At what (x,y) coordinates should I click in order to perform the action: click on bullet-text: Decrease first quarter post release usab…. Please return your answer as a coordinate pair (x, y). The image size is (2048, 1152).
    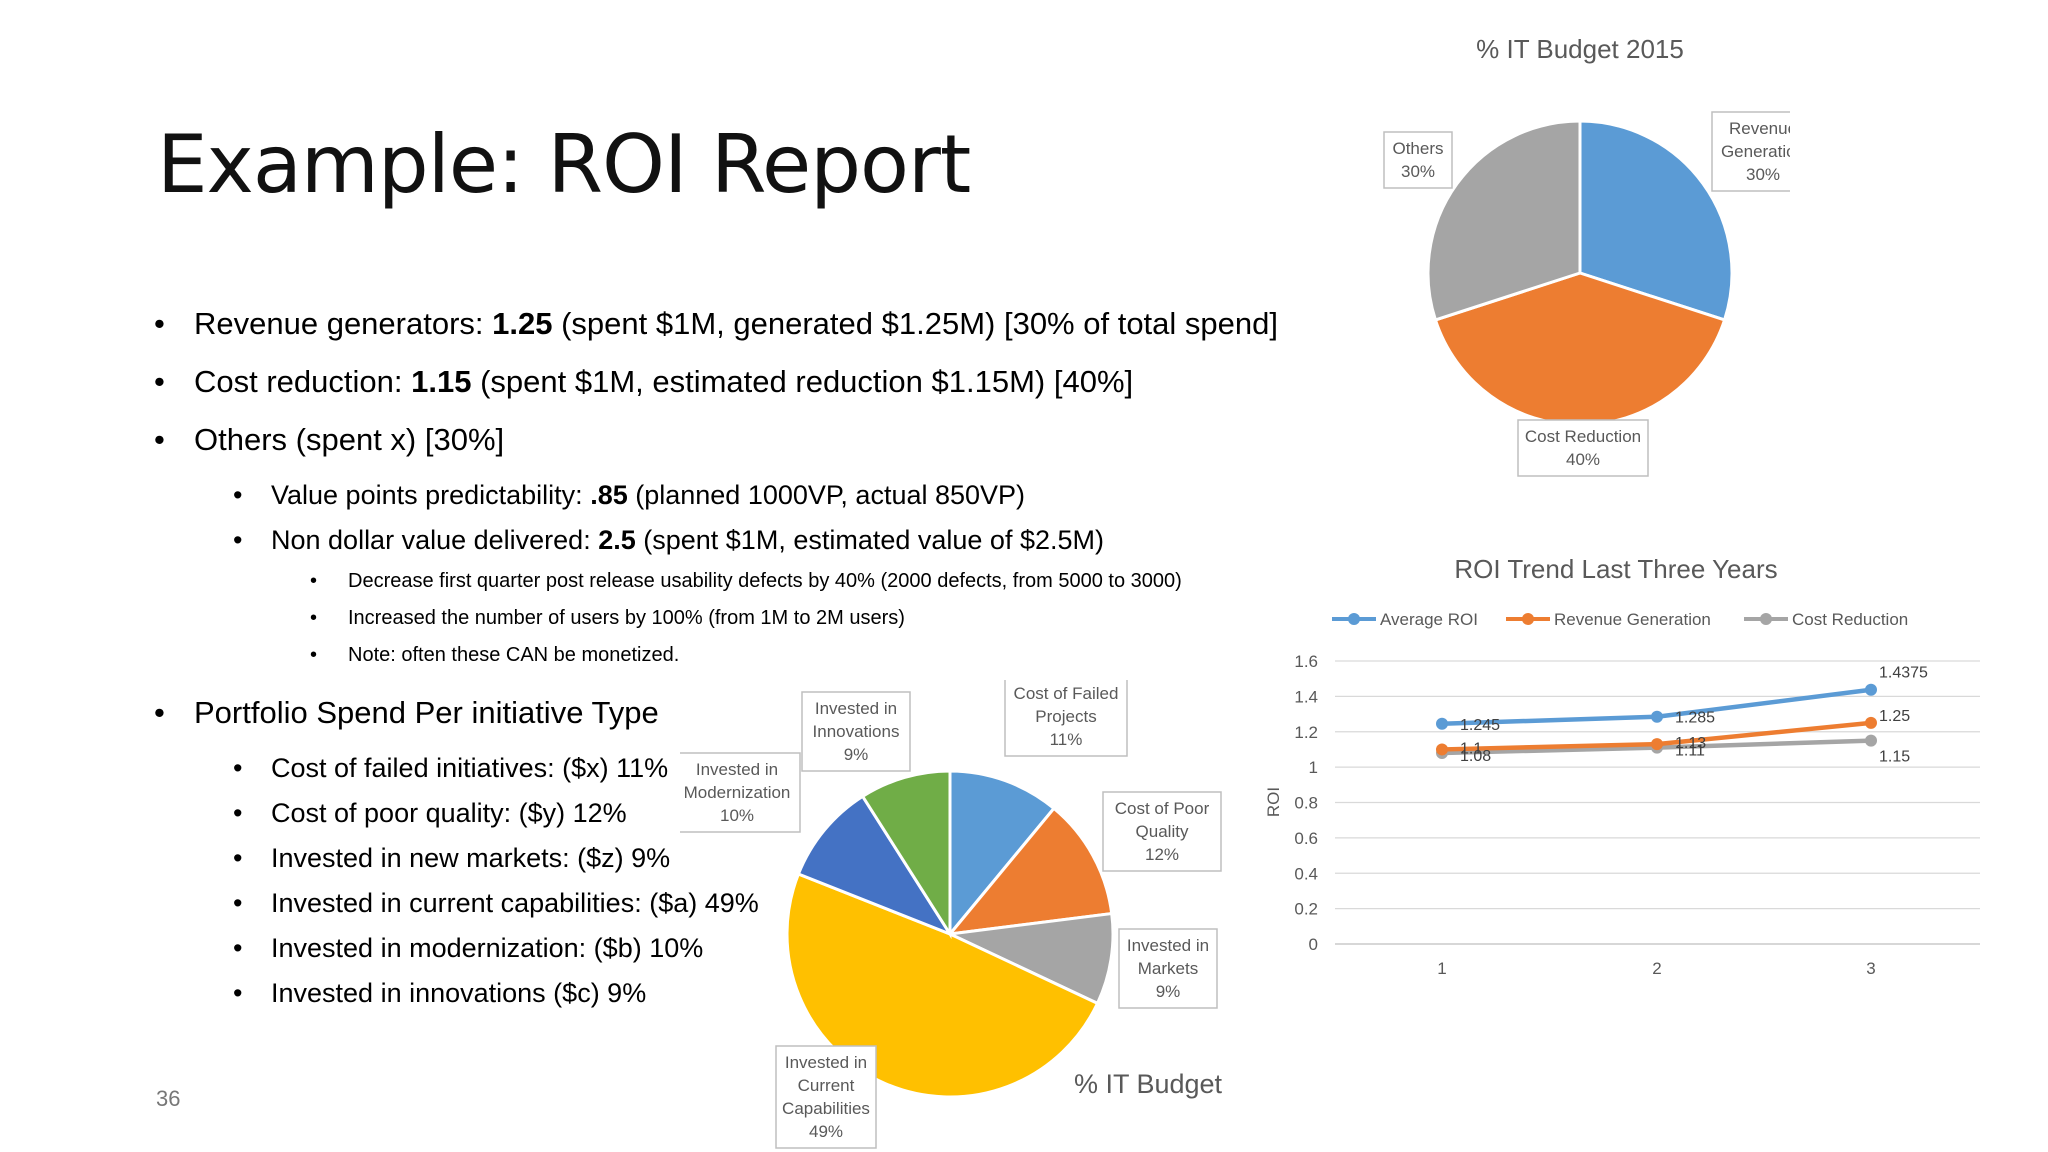
    Looking at the image, I should click on (765, 581).